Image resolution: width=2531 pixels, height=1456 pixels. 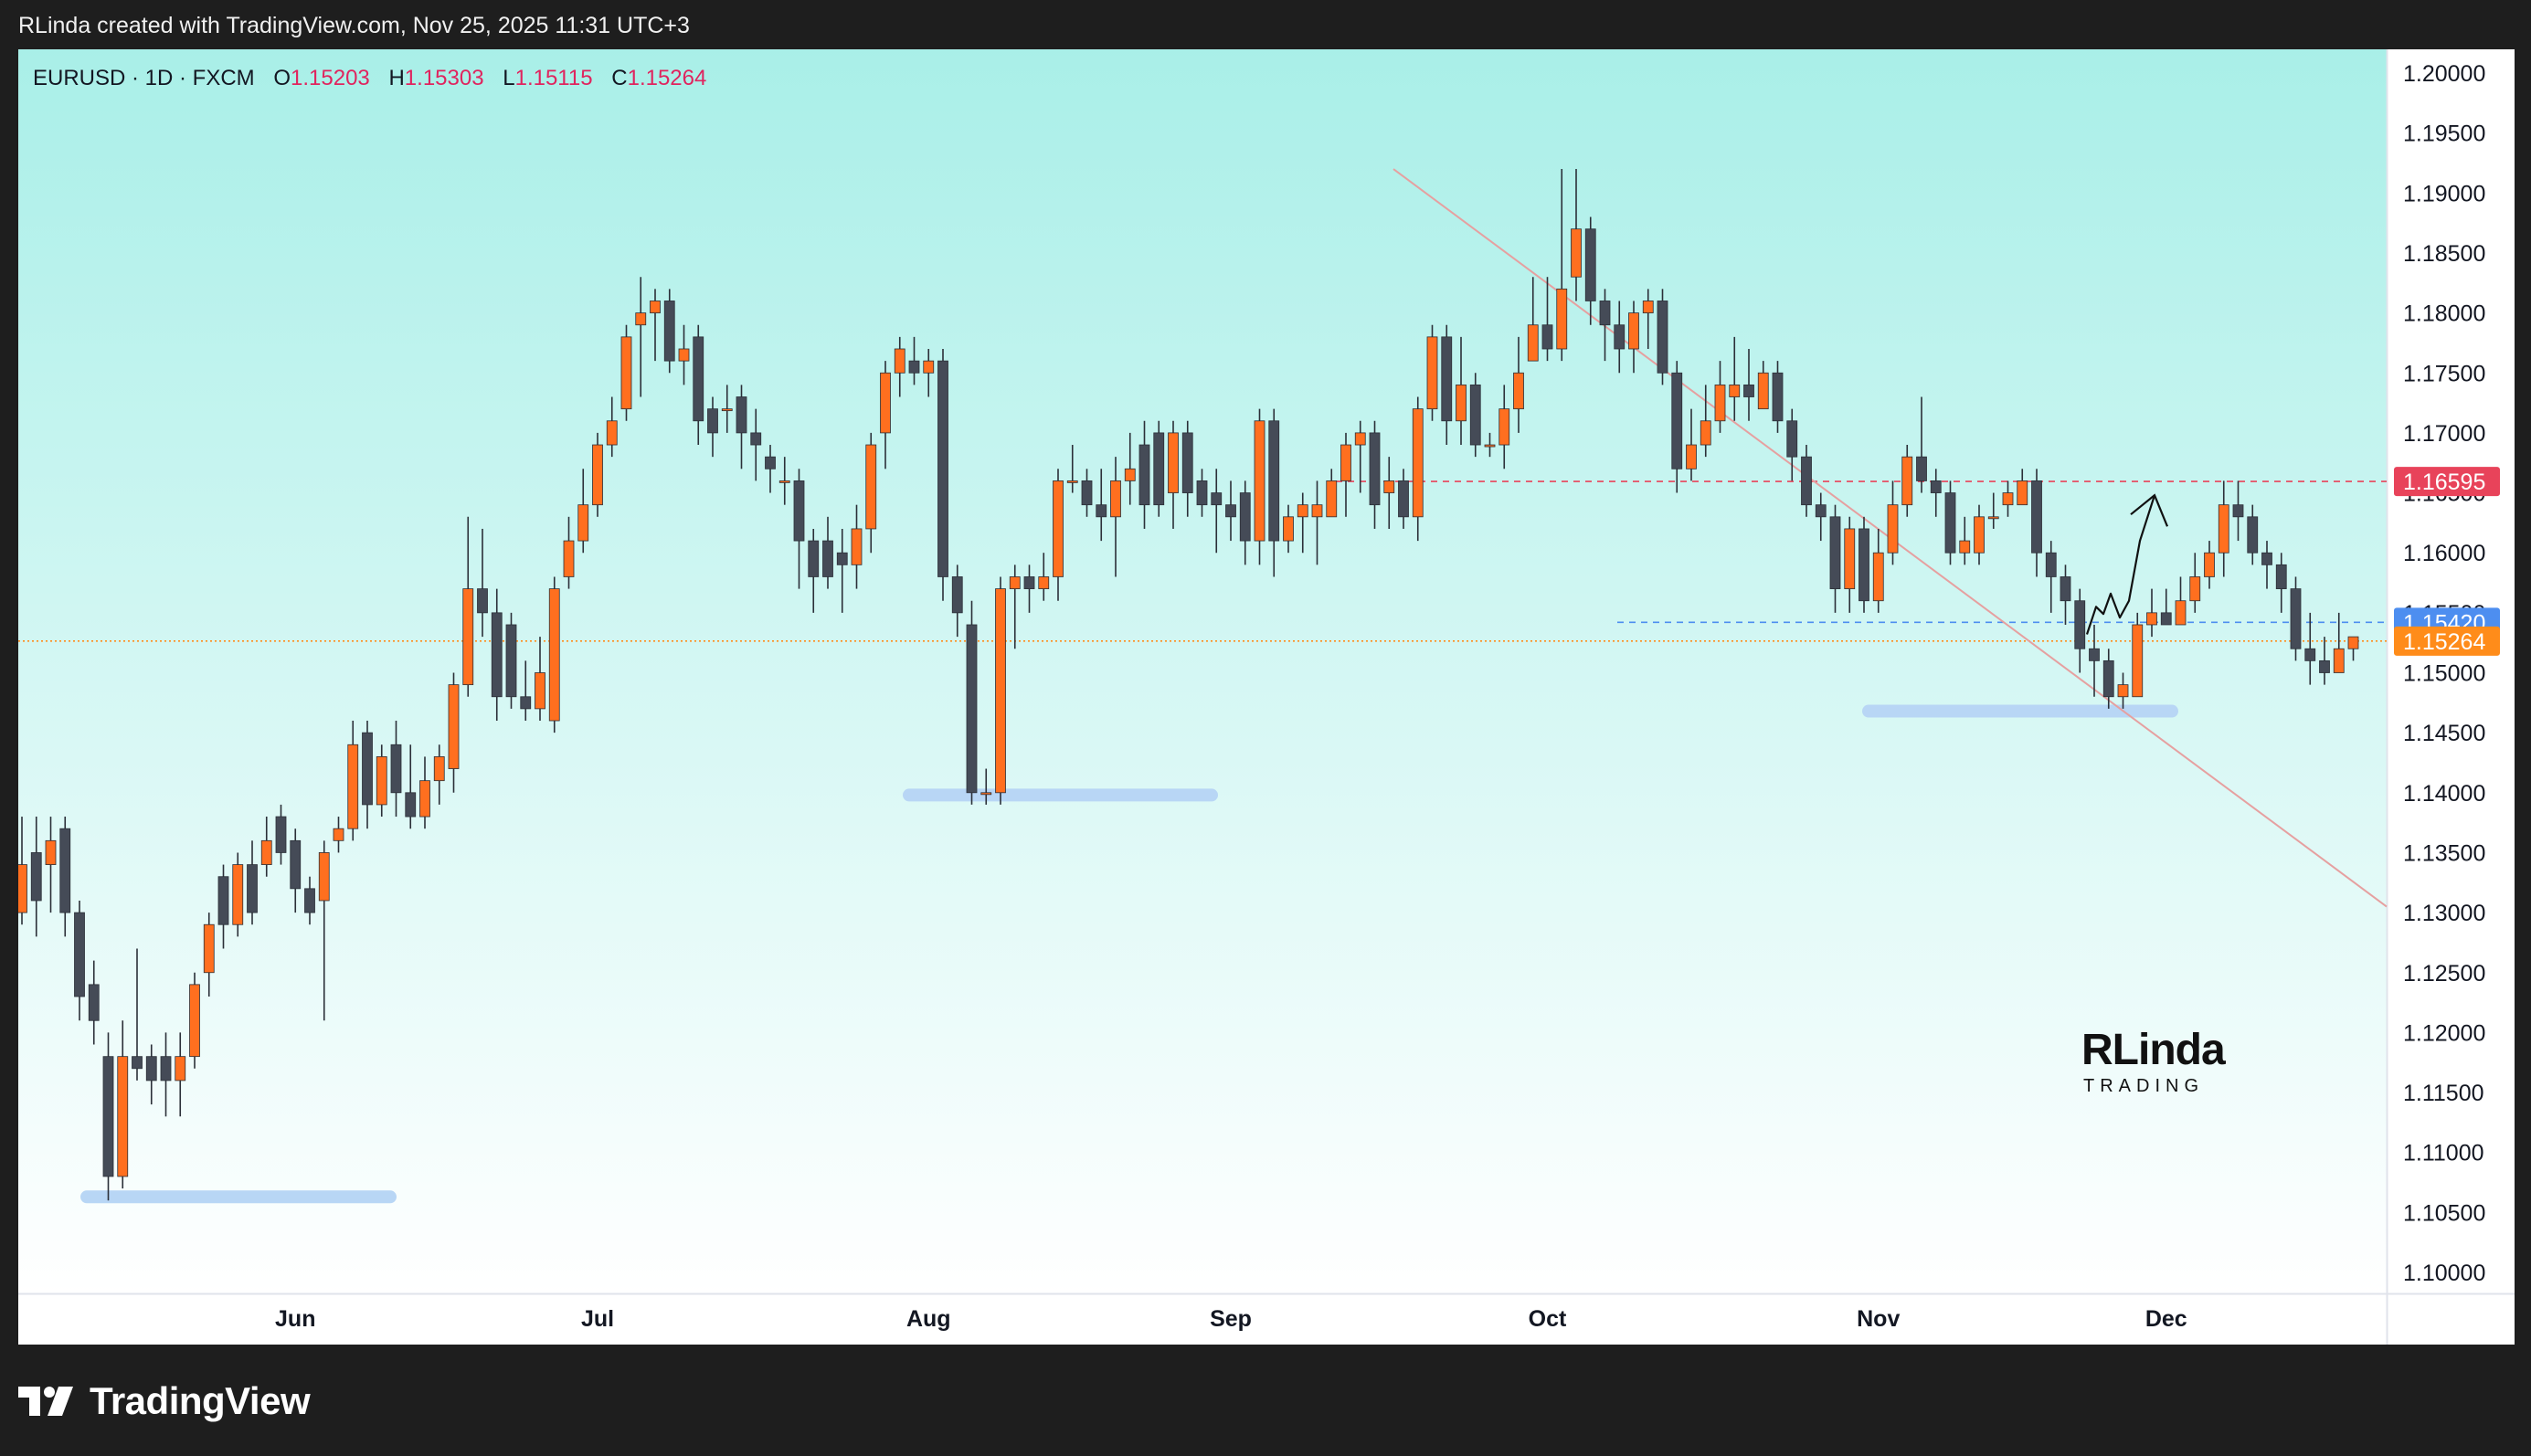 What do you see at coordinates (2444, 254) in the screenshot?
I see `price-tick-label: 1.18500` at bounding box center [2444, 254].